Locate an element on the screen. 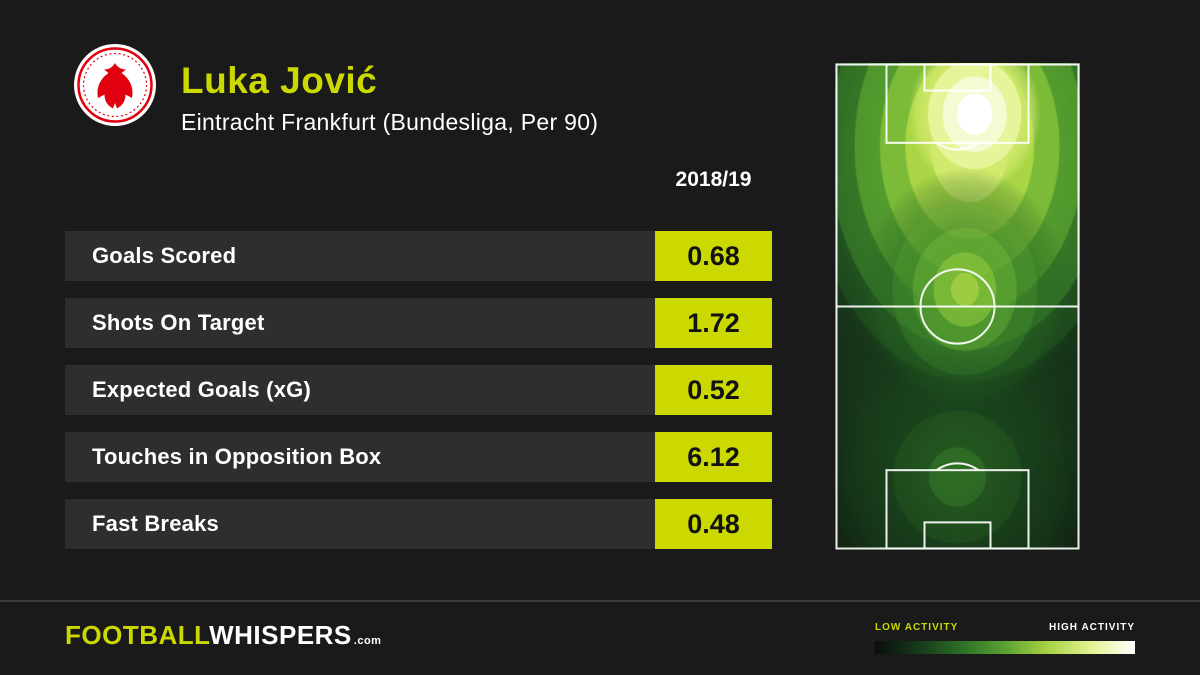  centre-circle is located at coordinates (957, 306).